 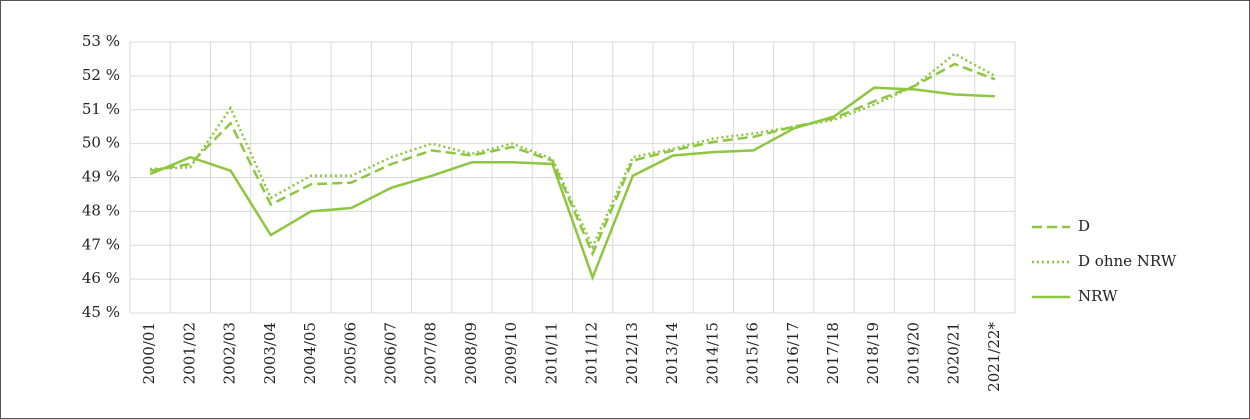 What do you see at coordinates (310, 353) in the screenshot?
I see `x-tick-label: 2004/05` at bounding box center [310, 353].